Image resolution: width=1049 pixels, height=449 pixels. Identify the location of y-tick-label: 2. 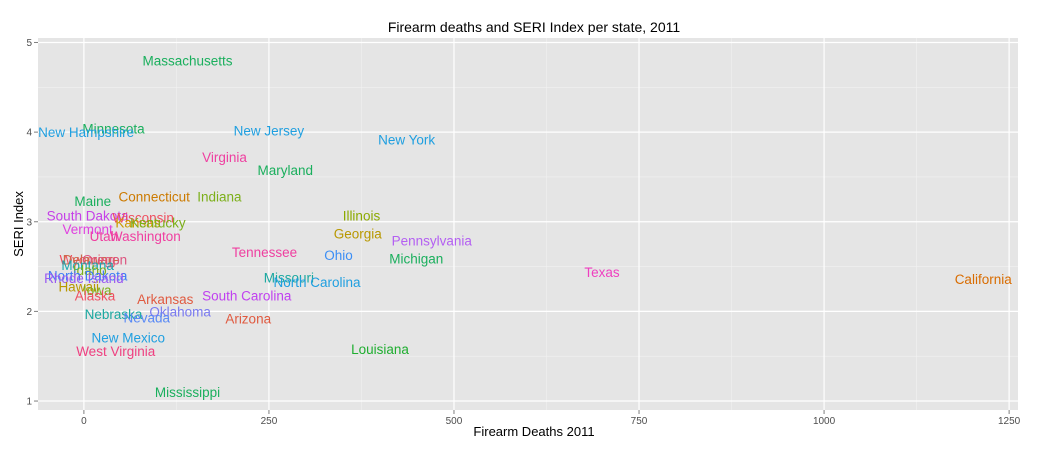
(29, 312).